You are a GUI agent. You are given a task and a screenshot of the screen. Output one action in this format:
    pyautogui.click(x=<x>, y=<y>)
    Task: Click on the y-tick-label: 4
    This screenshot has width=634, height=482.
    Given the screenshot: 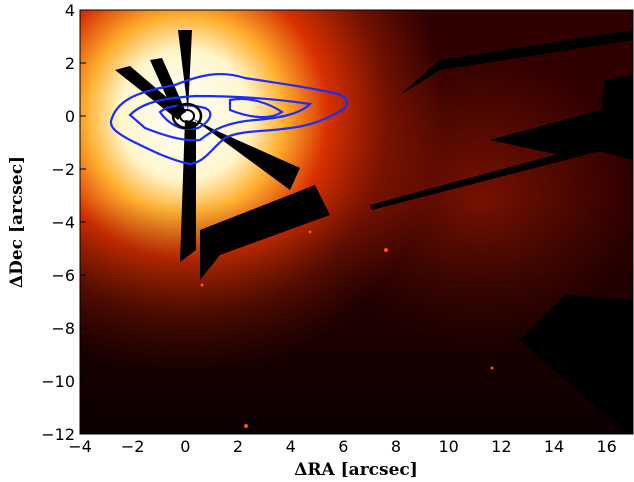 What is the action you would take?
    pyautogui.click(x=70, y=10)
    